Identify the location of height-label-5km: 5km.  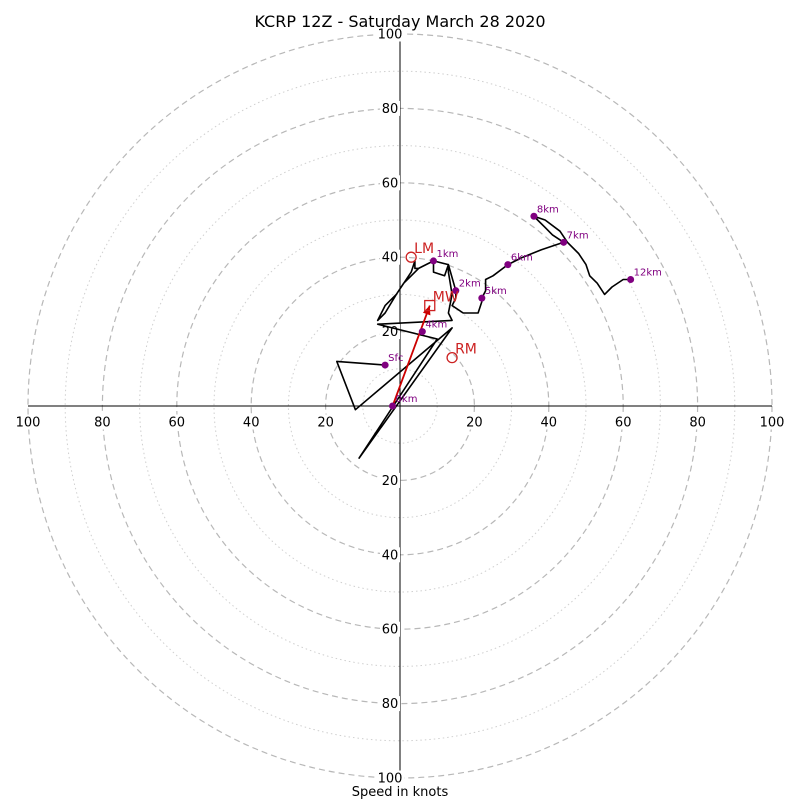
(496, 291).